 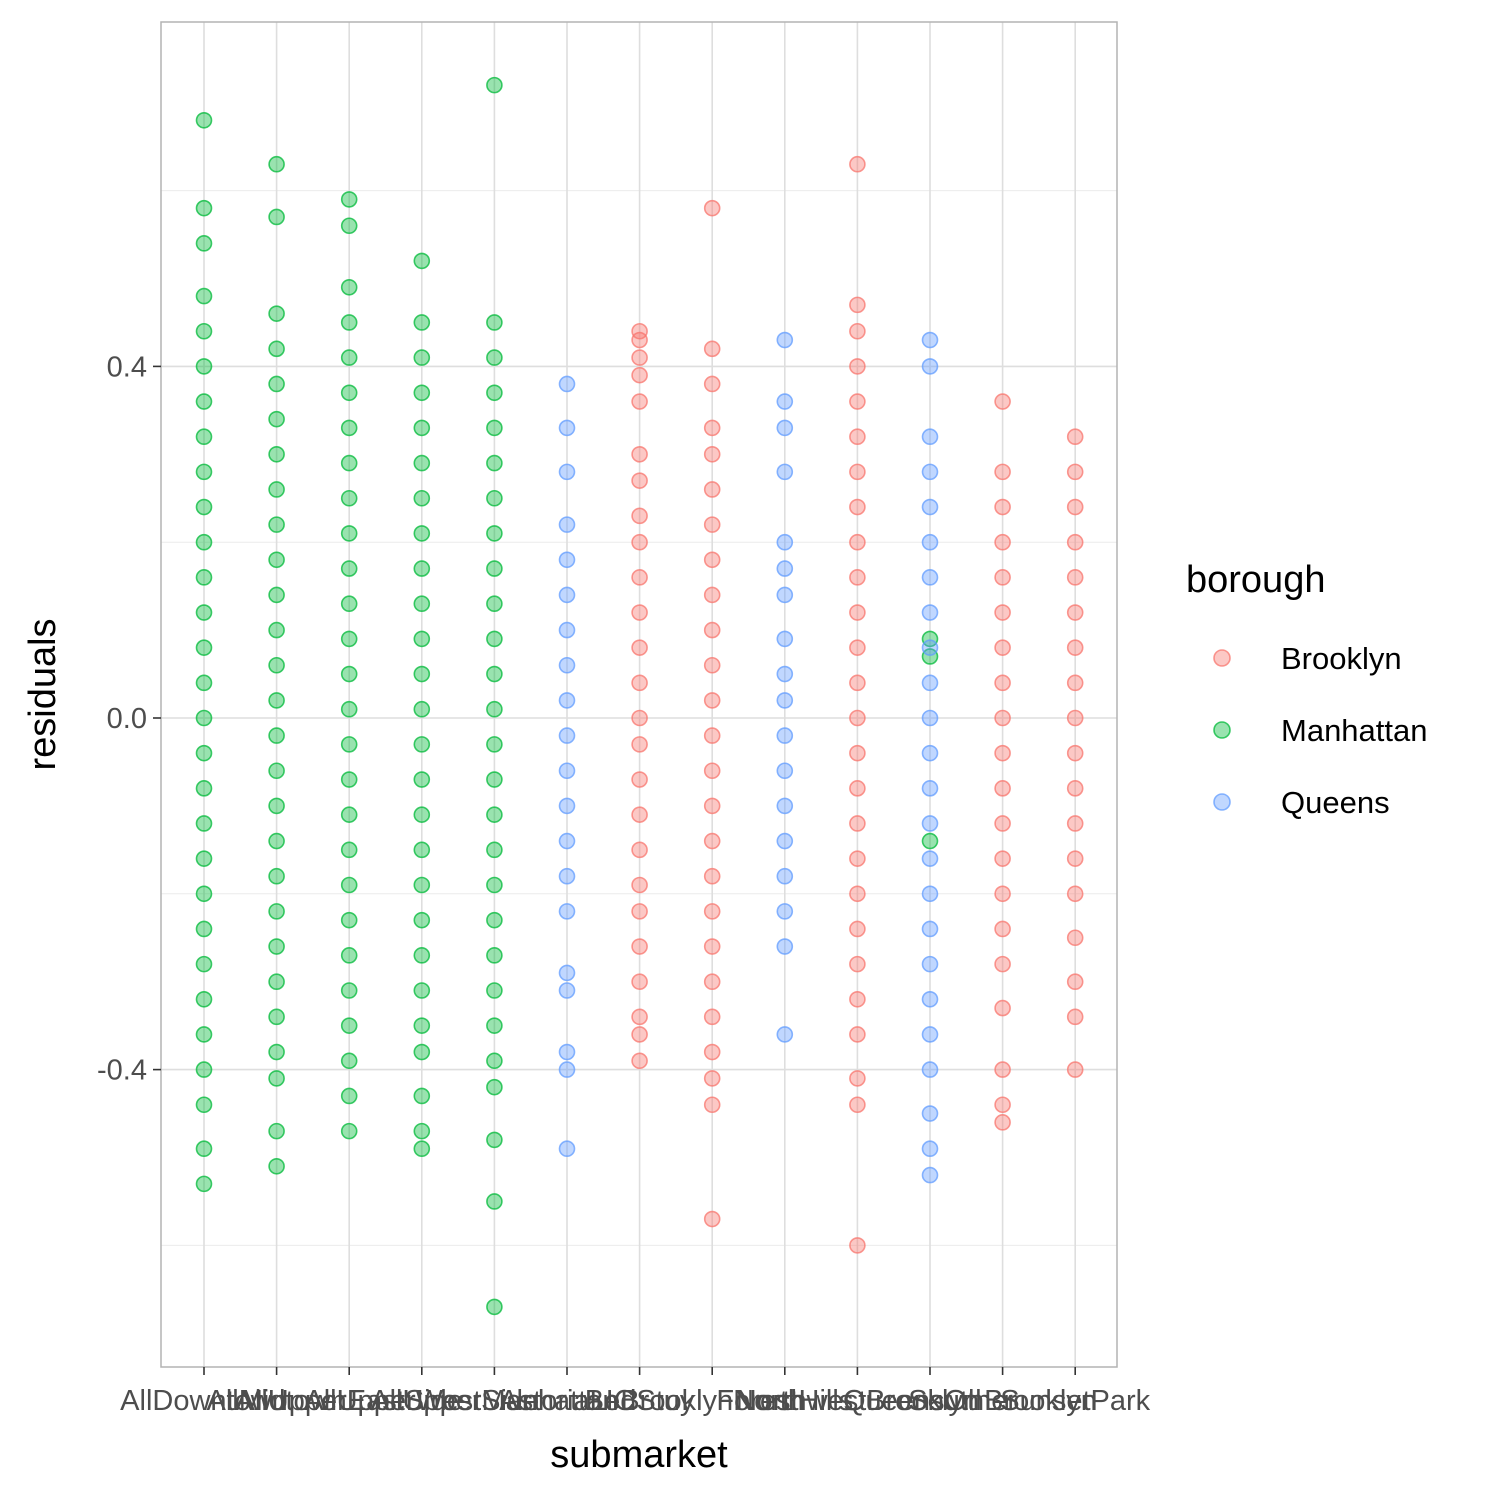 I want to click on x-tick-label: AllUpperEastSide, so click(x=349, y=1401).